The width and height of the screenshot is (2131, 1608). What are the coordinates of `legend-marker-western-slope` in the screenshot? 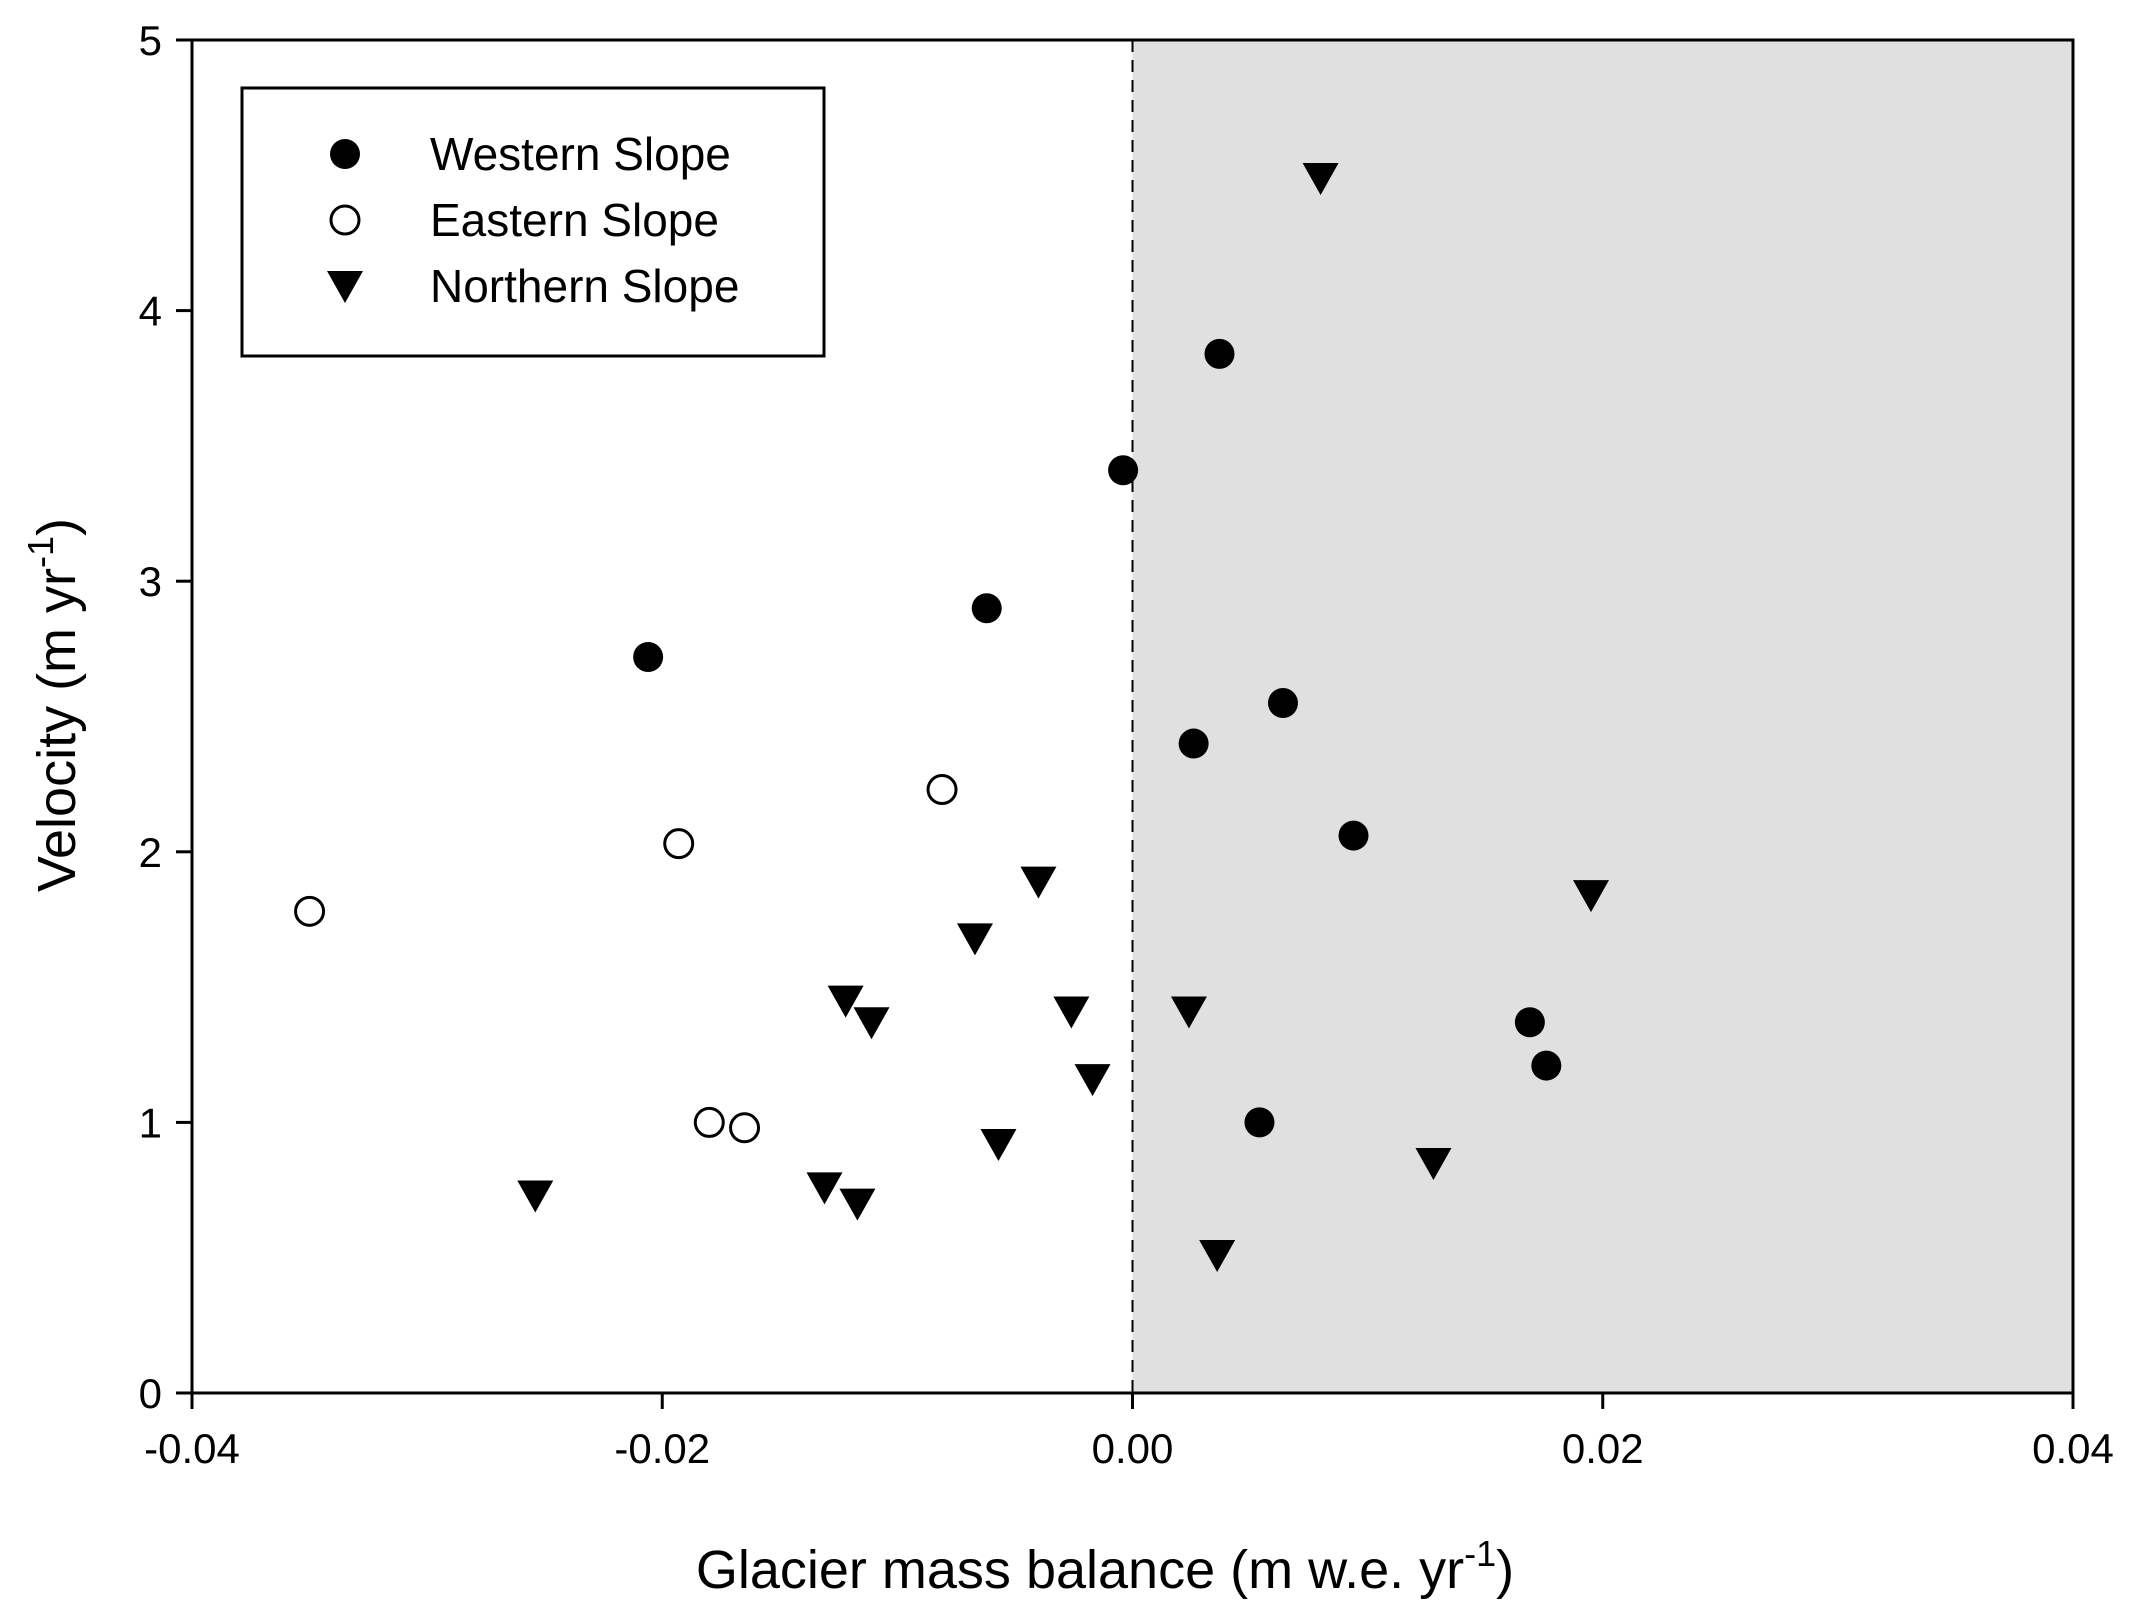 It's located at (345, 154).